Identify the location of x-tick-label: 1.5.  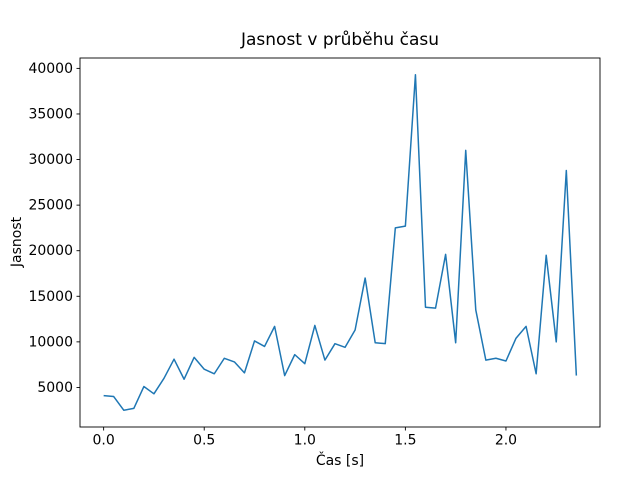
(405, 441).